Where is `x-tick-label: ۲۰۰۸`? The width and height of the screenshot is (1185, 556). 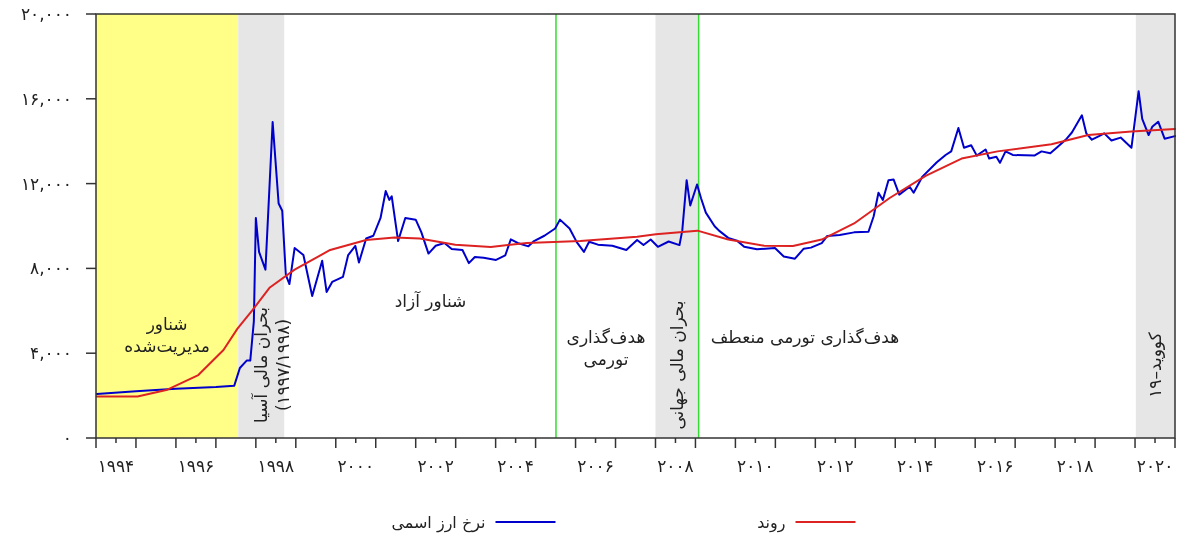
x-tick-label: ۲۰۰۸ is located at coordinates (675, 466).